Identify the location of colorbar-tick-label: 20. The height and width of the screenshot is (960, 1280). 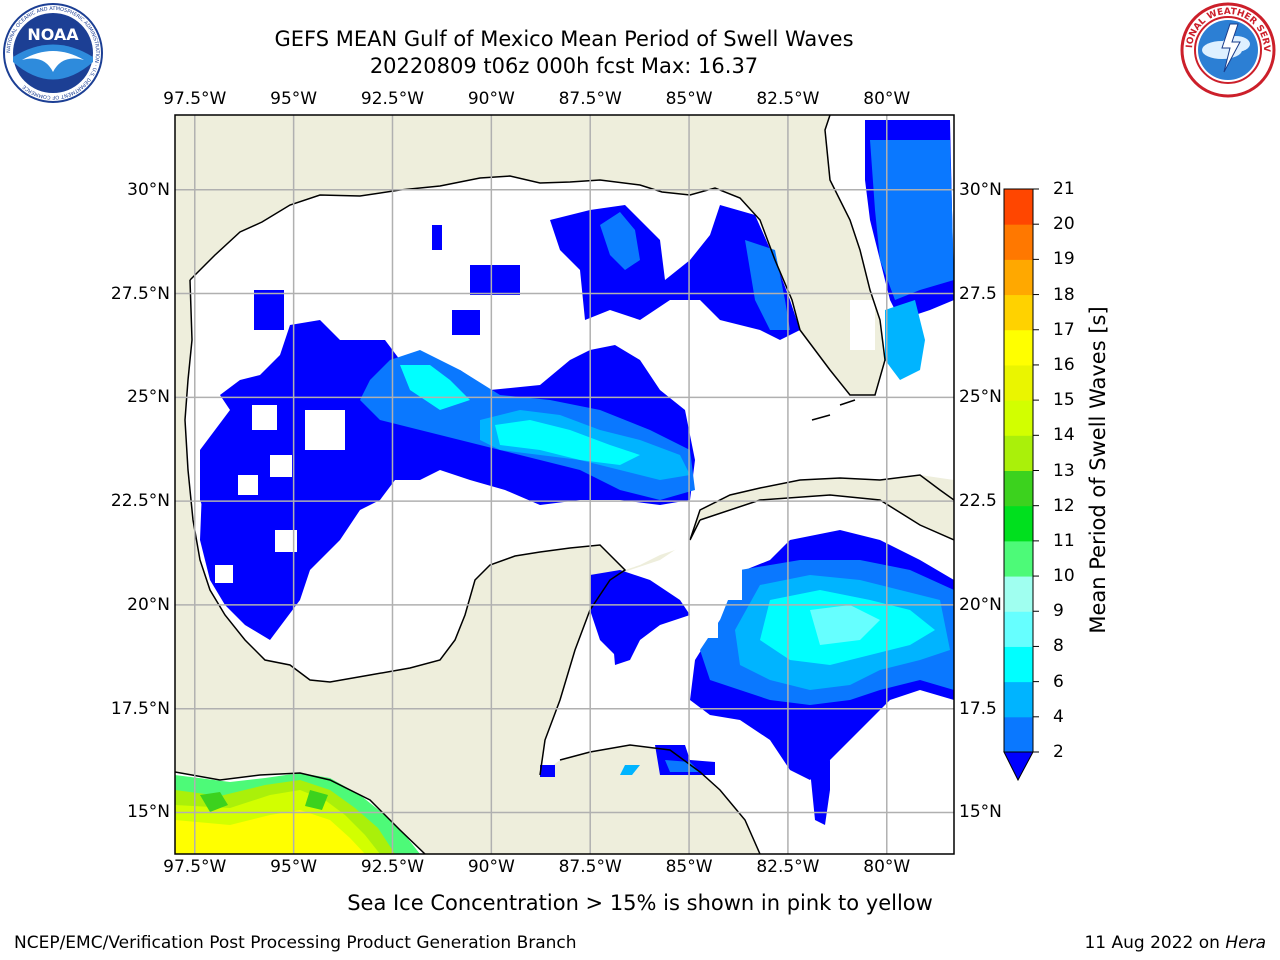
(1064, 224).